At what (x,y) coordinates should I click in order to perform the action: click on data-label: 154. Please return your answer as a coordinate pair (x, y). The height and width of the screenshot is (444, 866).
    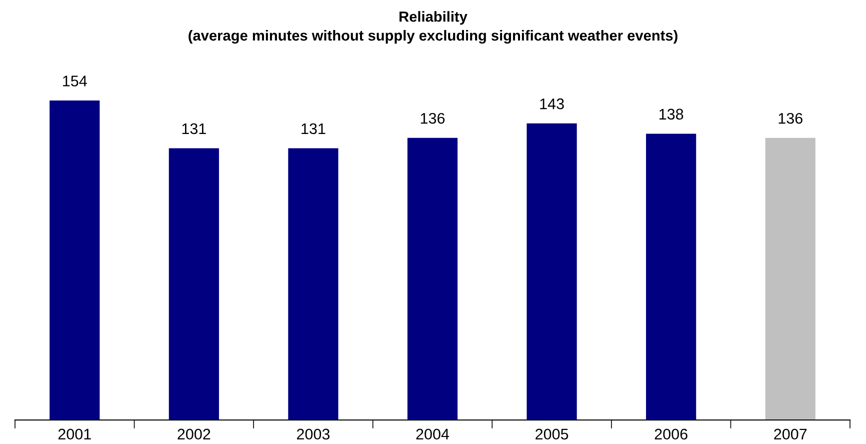
    Looking at the image, I should click on (75, 81).